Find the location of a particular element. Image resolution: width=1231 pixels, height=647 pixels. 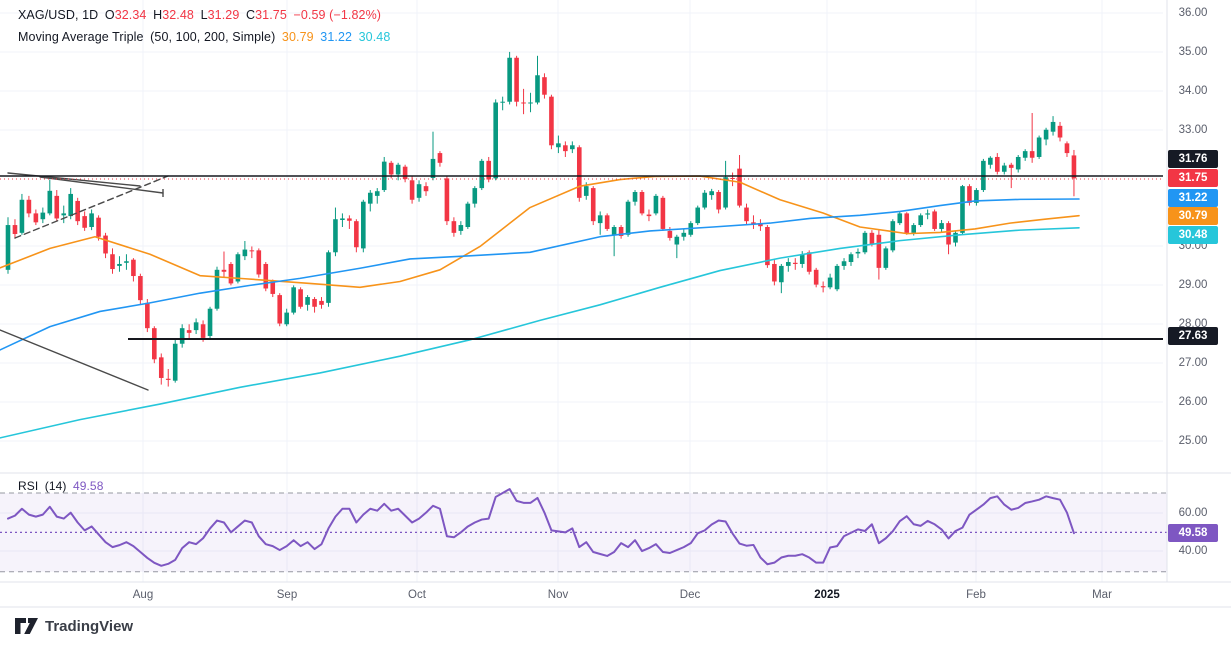

svg-text: 35.00 is located at coordinates (1193, 52).